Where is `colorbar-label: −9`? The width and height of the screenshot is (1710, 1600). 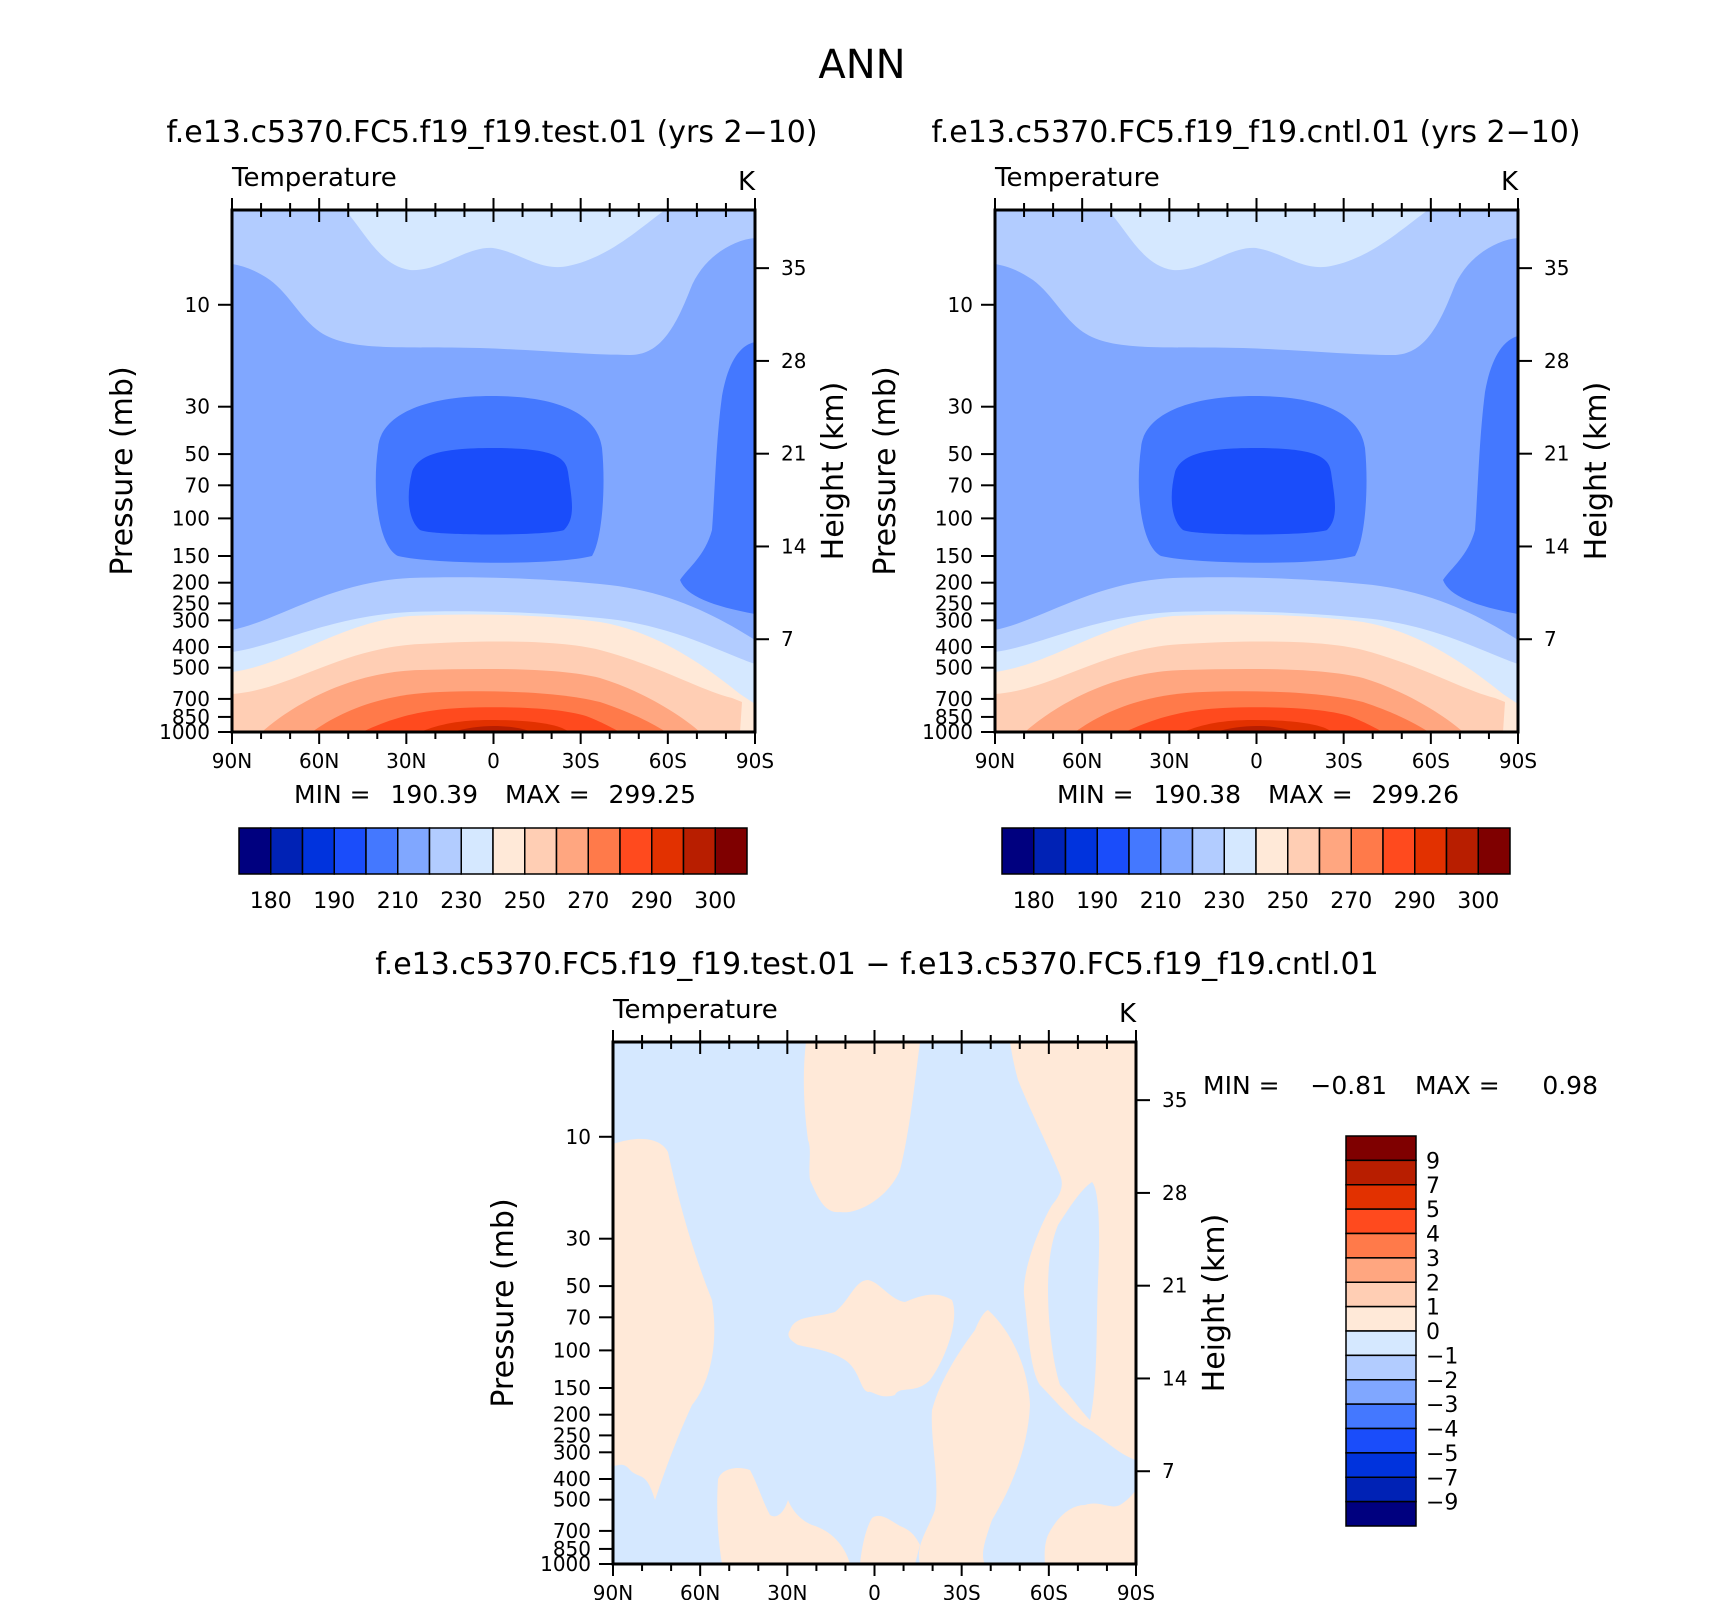 colorbar-label: −9 is located at coordinates (1442, 1503).